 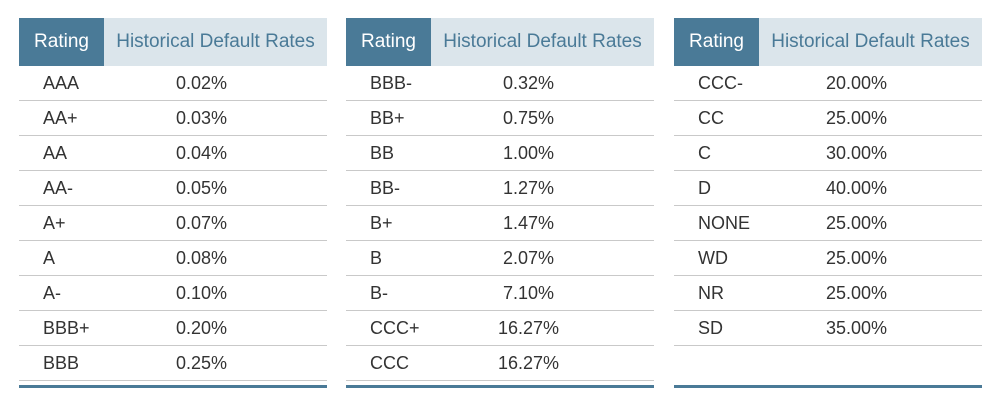 What do you see at coordinates (49, 257) in the screenshot?
I see `rating-cell: A` at bounding box center [49, 257].